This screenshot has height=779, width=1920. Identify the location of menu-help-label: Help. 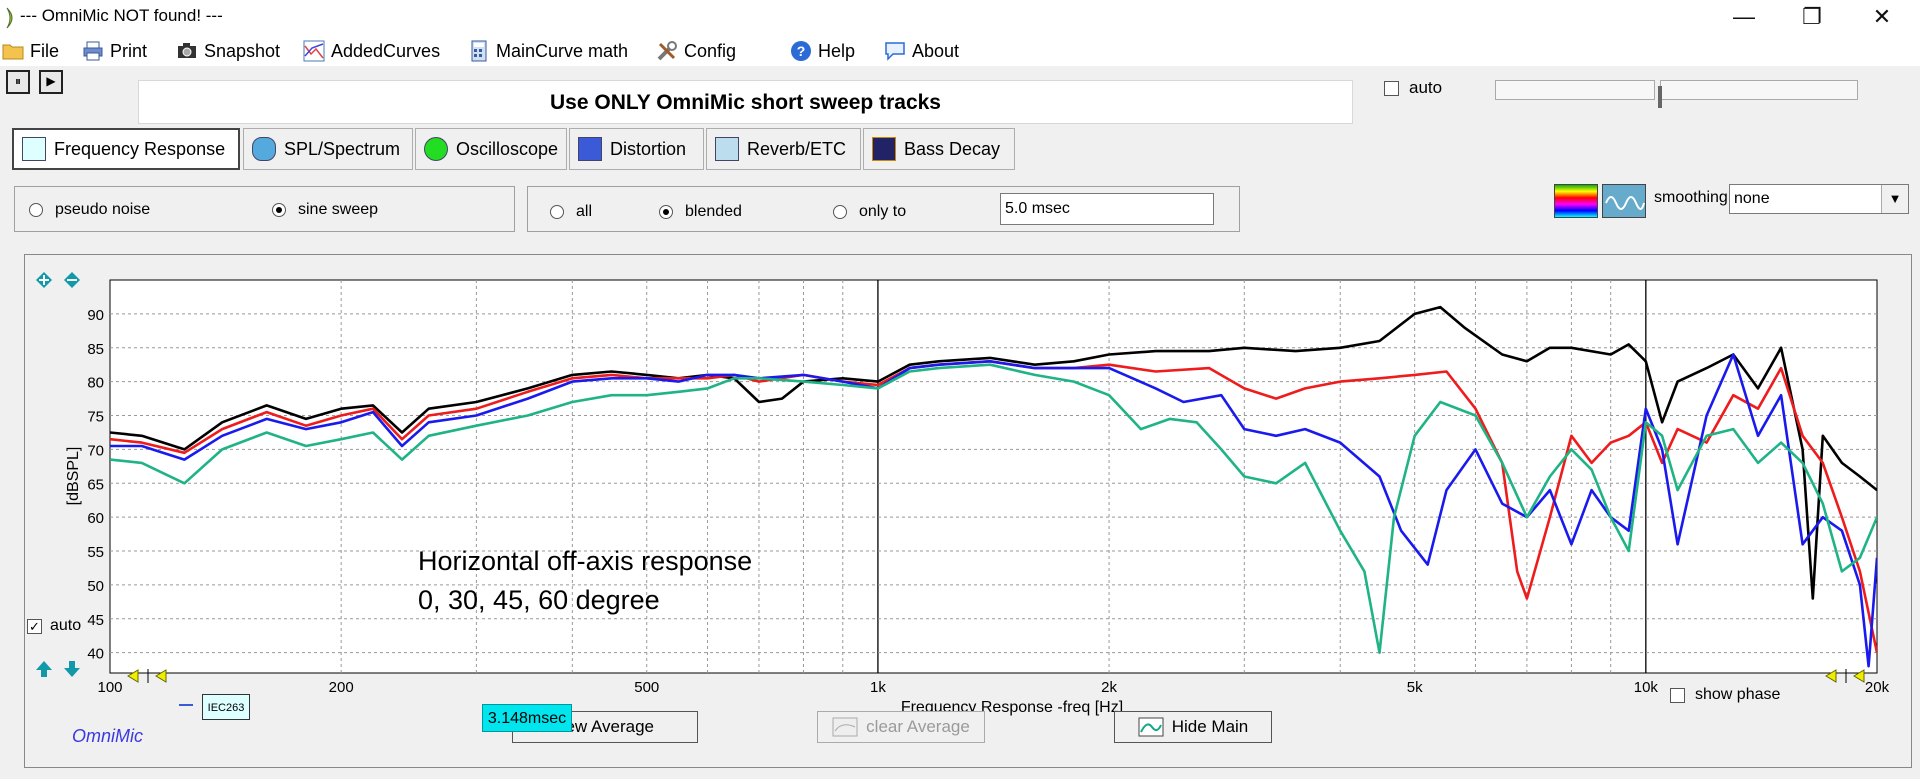
(837, 50).